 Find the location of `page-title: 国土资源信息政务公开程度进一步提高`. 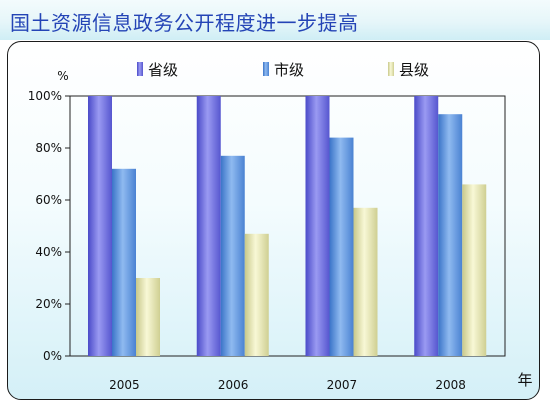

page-title: 国土资源信息政务公开程度进一步提高 is located at coordinates (184, 23).